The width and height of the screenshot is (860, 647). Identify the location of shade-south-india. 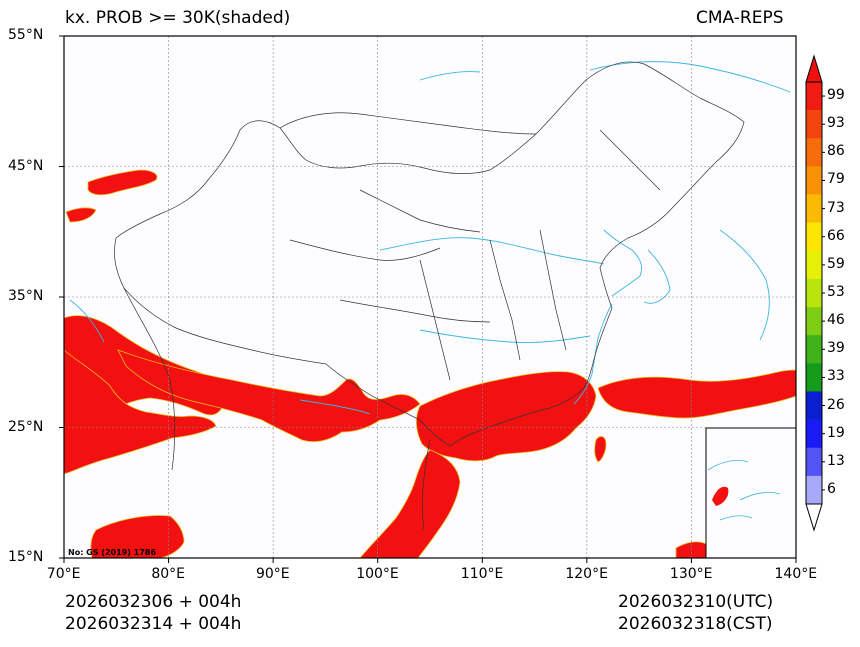
(137, 537).